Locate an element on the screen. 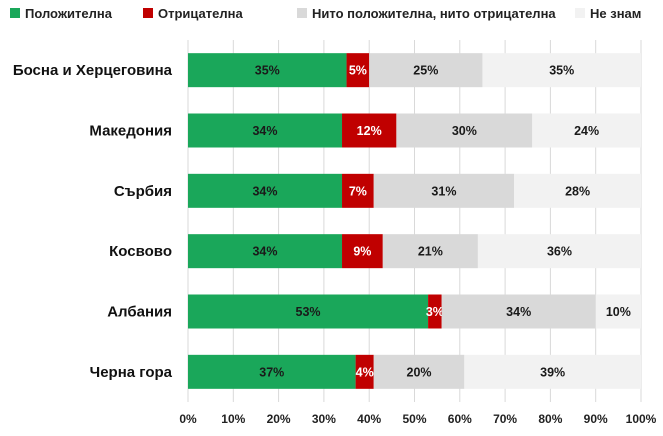 This screenshot has height=436, width=663. legend-label-2: Отрицателна is located at coordinates (200, 13).